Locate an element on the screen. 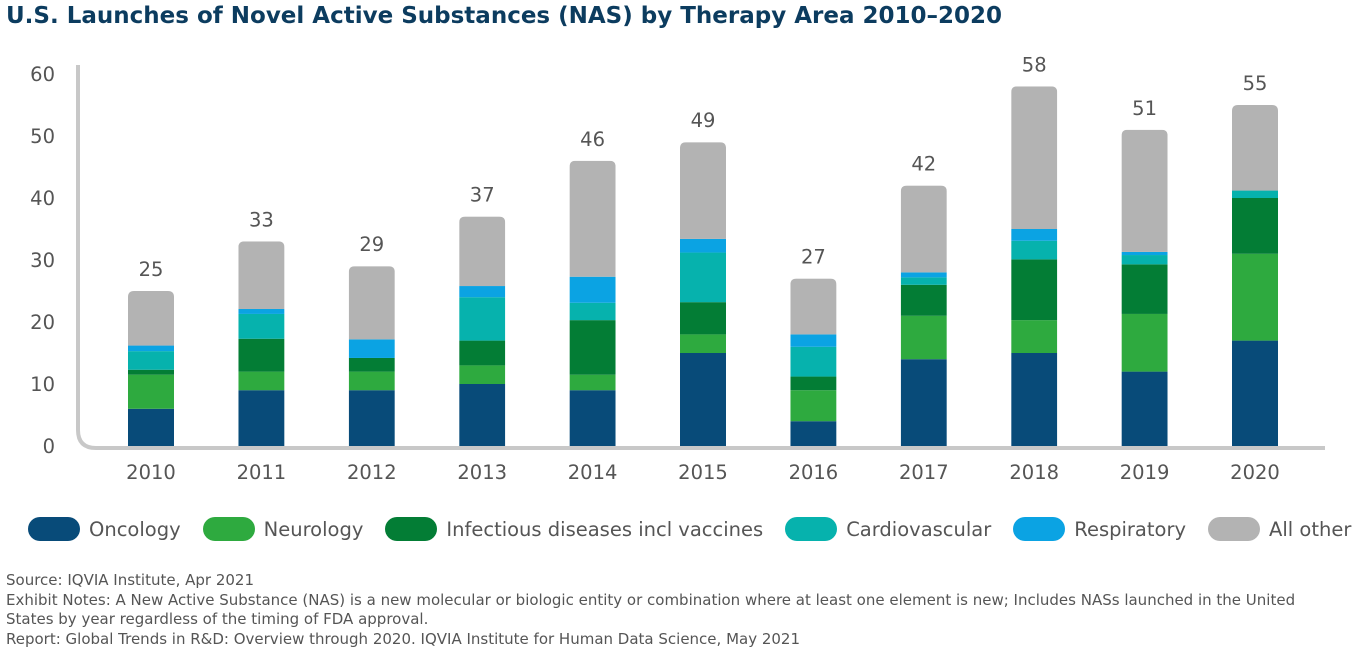  y-tick-label: 10 is located at coordinates (42, 384).